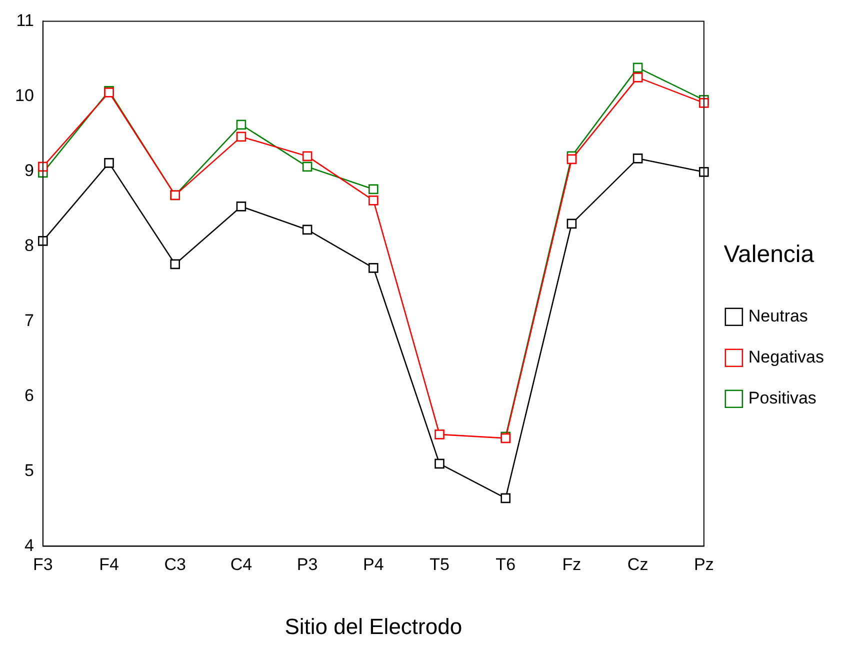 The height and width of the screenshot is (667, 856). What do you see at coordinates (373, 564) in the screenshot?
I see `x-tick-label: P4` at bounding box center [373, 564].